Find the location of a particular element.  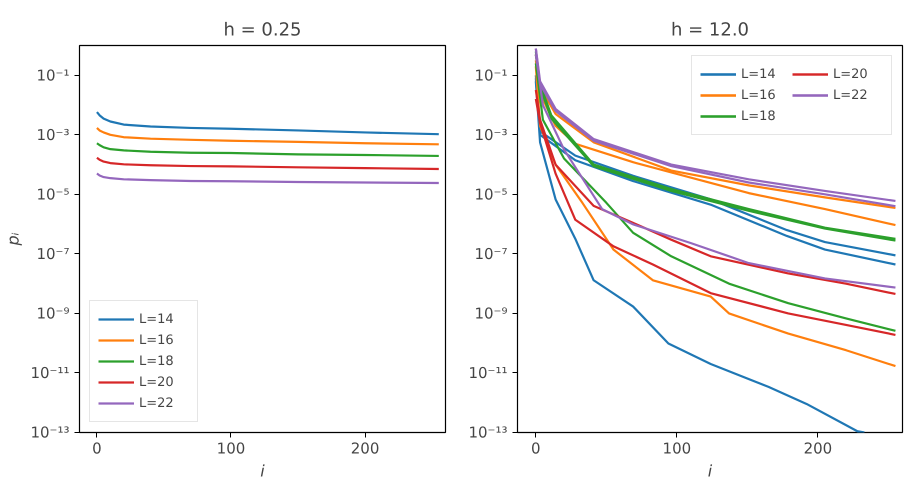

y-axis-title: pᵢ is located at coordinates (12, 239).